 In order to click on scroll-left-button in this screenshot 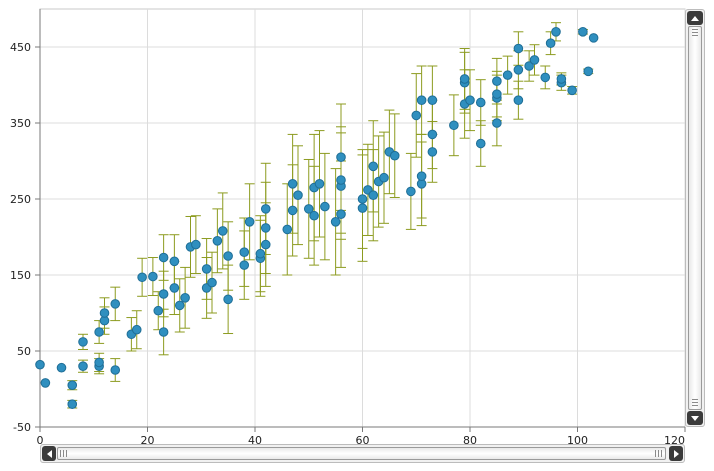, I will do `click(49, 453)`.